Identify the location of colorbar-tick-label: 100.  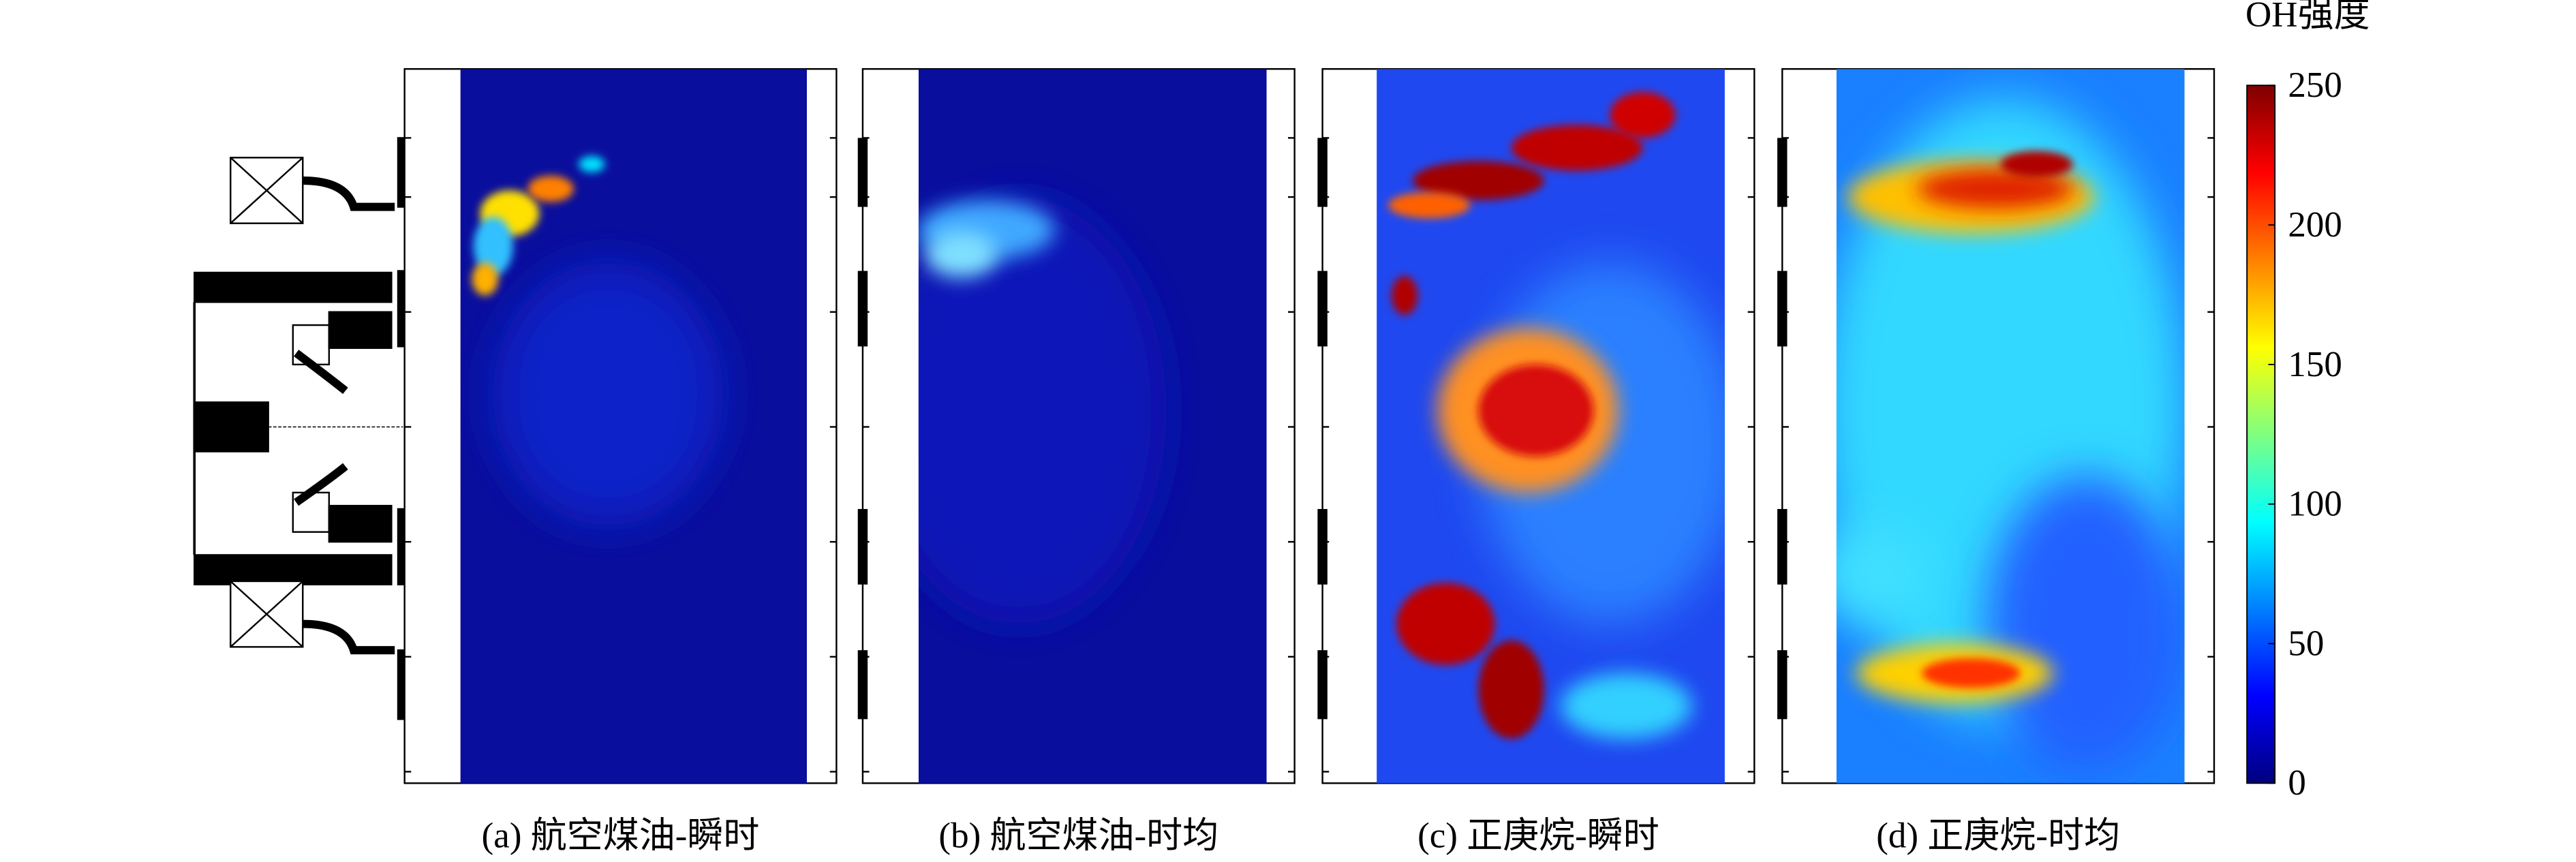
(2315, 504).